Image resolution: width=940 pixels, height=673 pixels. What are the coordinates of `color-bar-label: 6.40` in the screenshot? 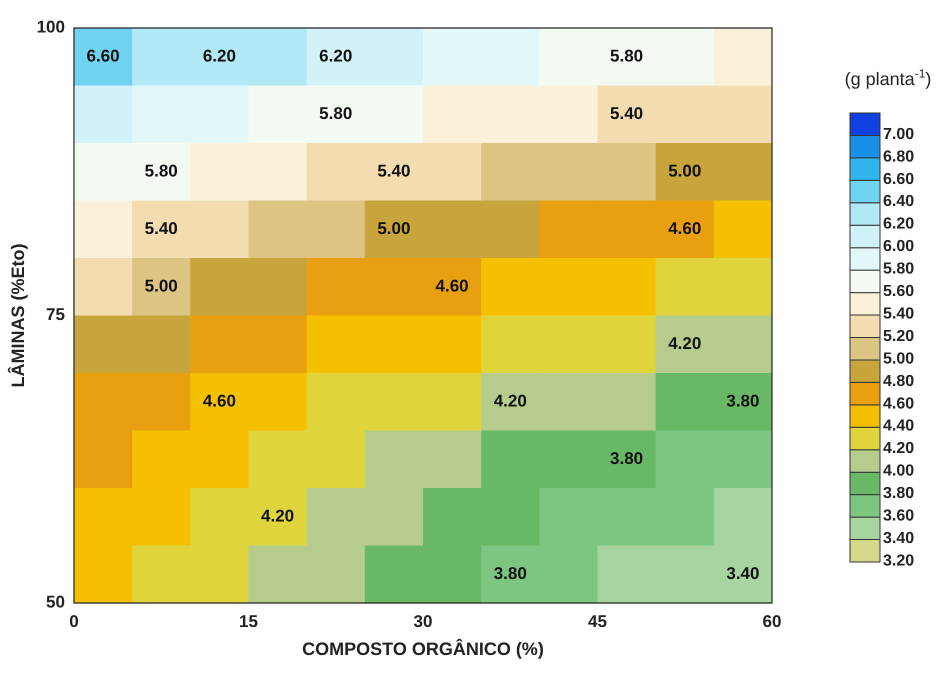 It's located at (898, 201).